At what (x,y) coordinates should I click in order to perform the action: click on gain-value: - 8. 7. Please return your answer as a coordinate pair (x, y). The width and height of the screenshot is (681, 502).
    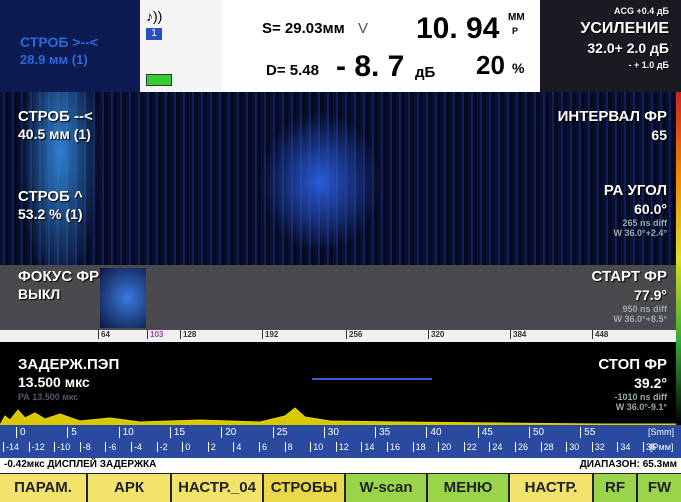
    Looking at the image, I should click on (370, 66).